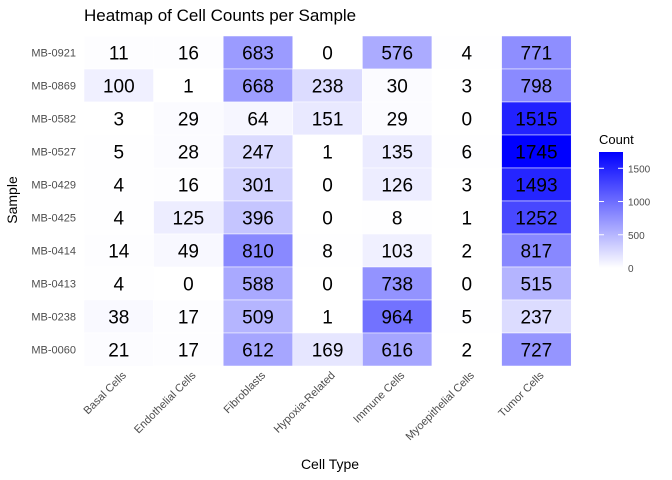  I want to click on x-tick-label: Endothelial Cells, so click(165, 402).